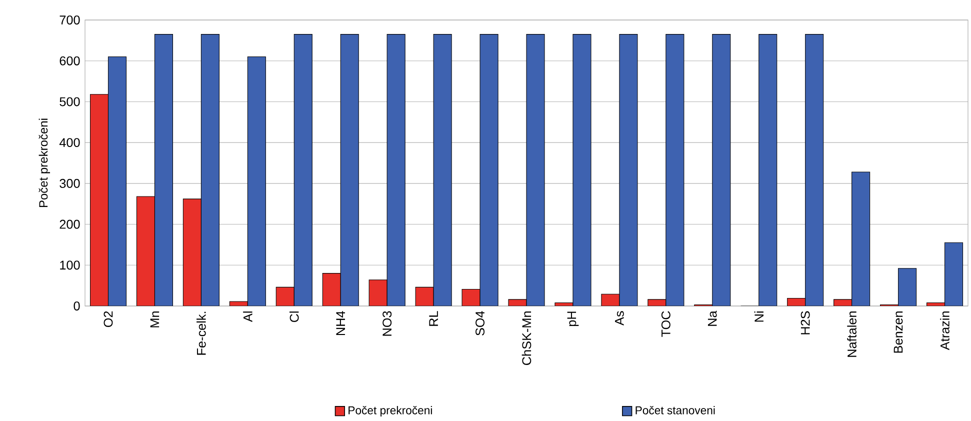 The height and width of the screenshot is (421, 971). Describe the element at coordinates (480, 323) in the screenshot. I see `x-tick-label: SO4` at that location.